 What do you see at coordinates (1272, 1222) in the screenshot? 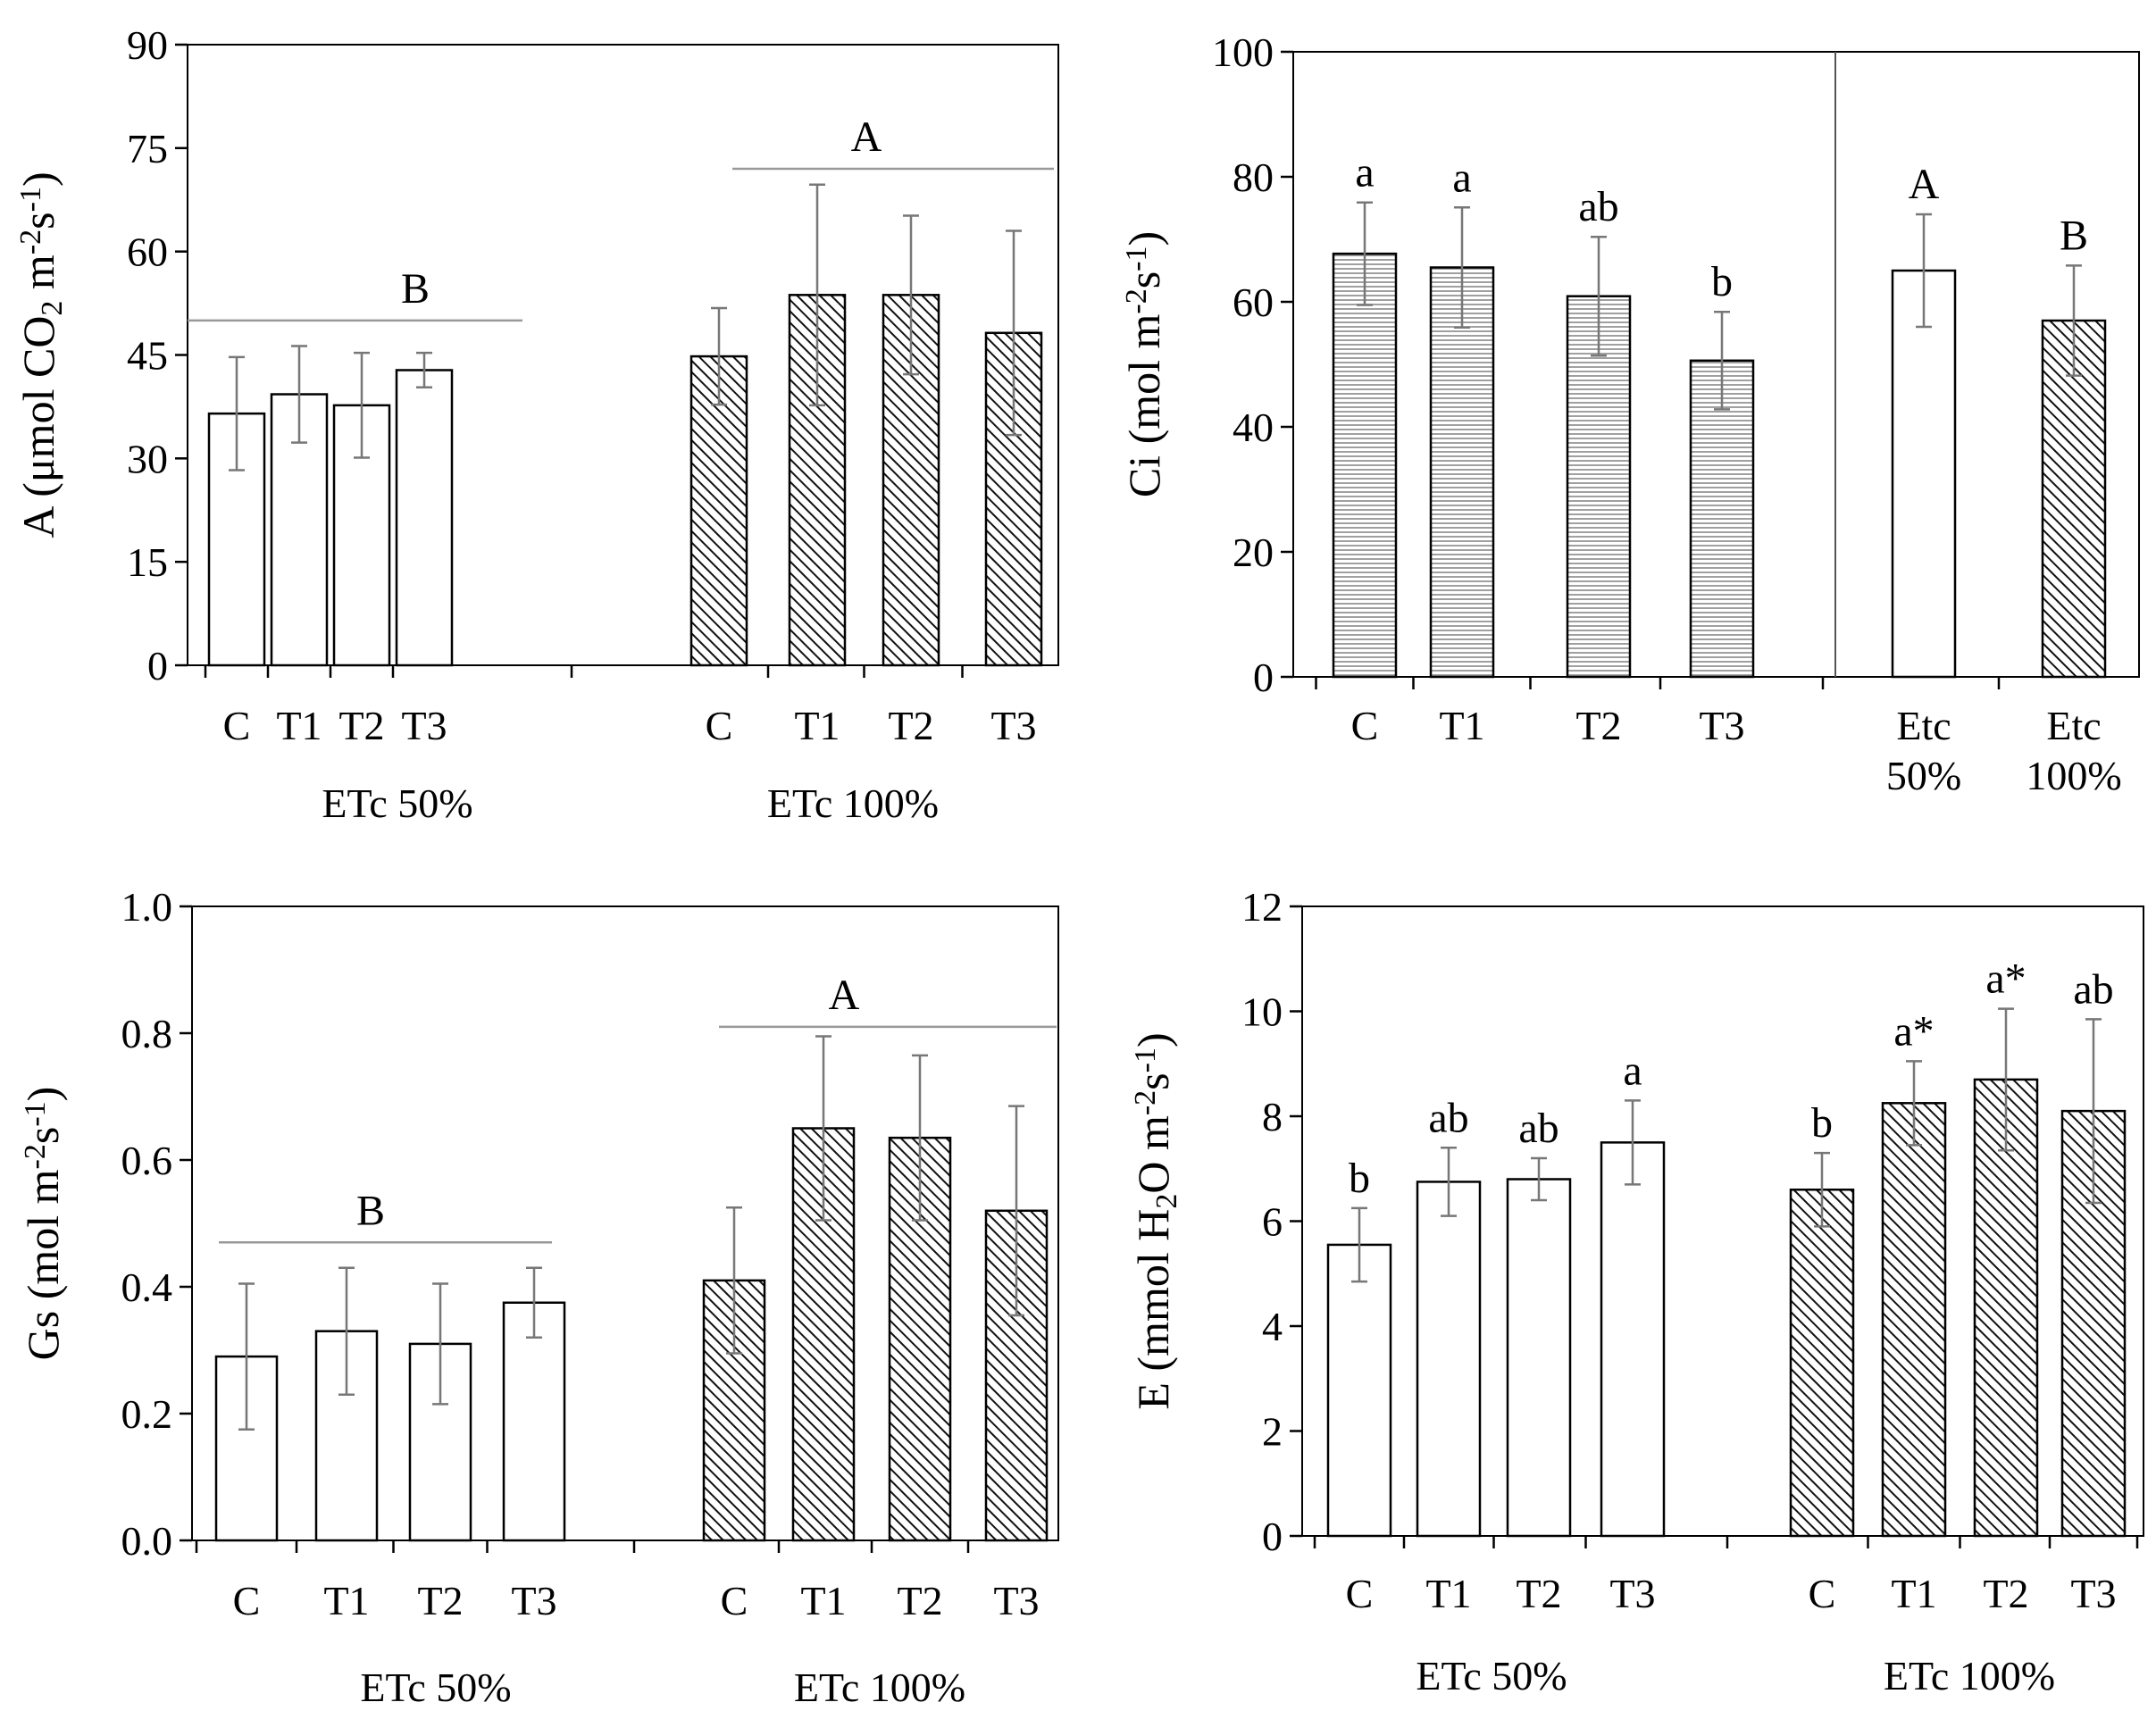
I see `y-tick-label: 6` at bounding box center [1272, 1222].